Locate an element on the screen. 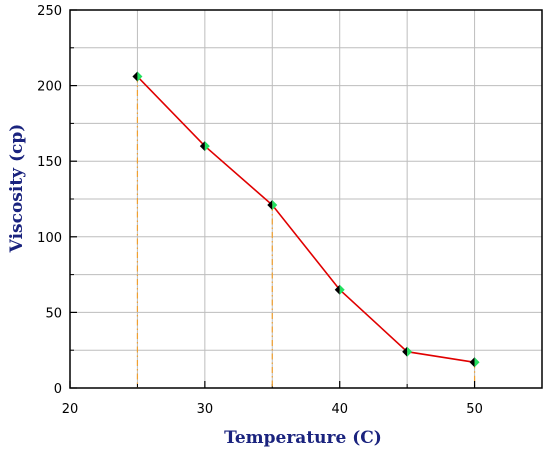 This screenshot has height=453, width=550. y-tick-label: 150 is located at coordinates (49, 162).